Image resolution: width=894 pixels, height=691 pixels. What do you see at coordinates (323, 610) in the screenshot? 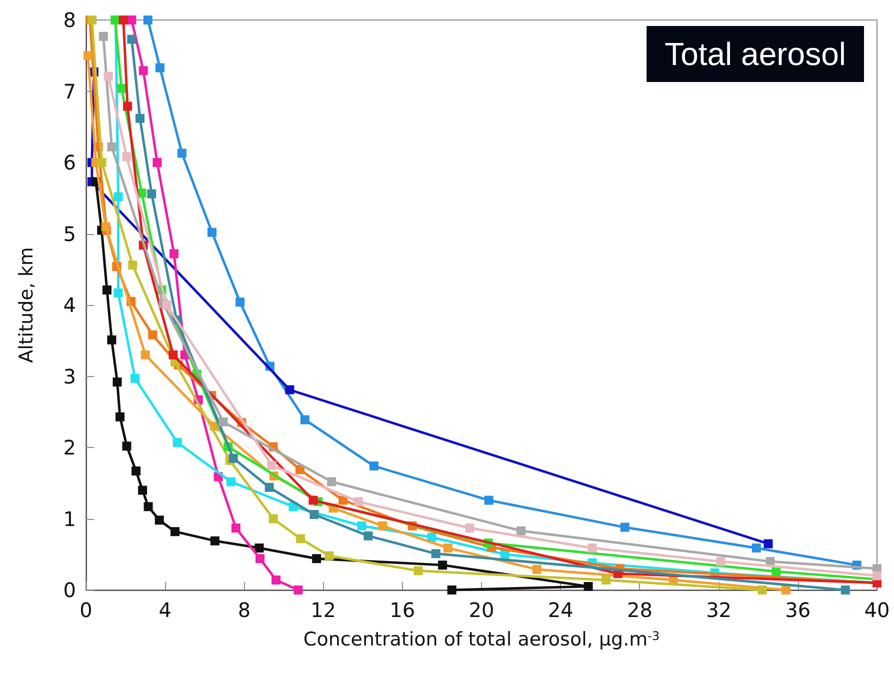
I see `x-tick-label: 12` at bounding box center [323, 610].